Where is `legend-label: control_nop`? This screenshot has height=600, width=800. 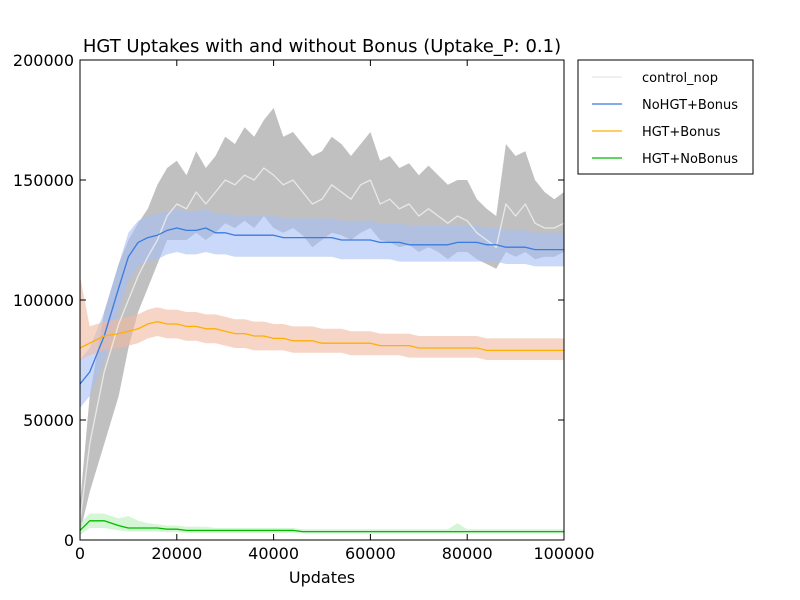
legend-label: control_nop is located at coordinates (680, 78).